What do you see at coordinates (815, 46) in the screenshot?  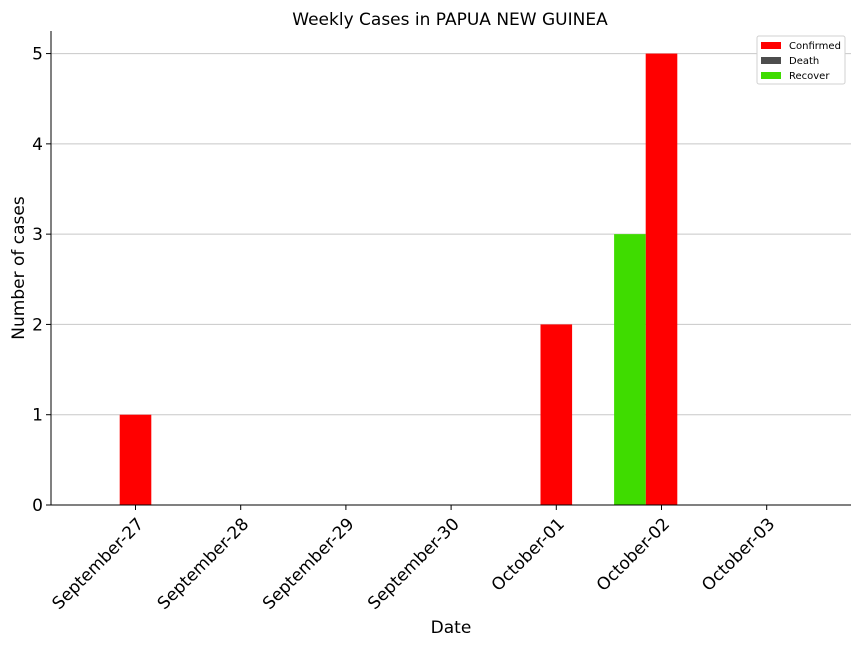 I see `legend-label-confirmed: Confirmed` at bounding box center [815, 46].